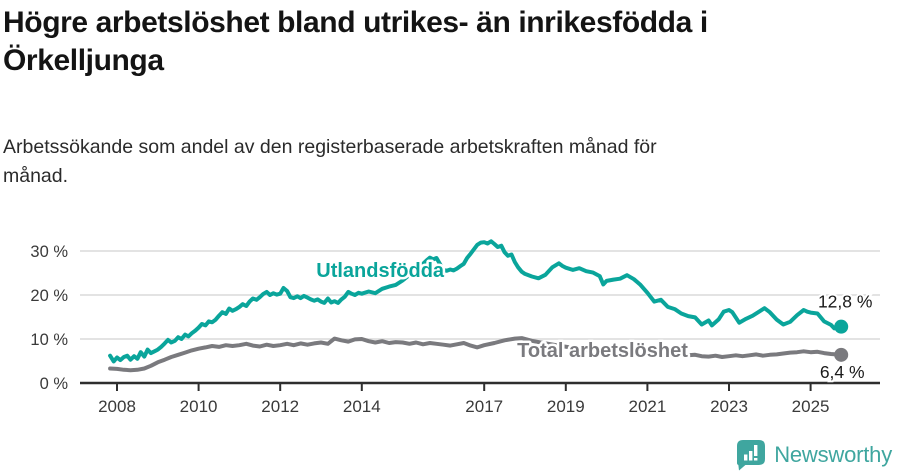 This screenshot has height=474, width=900. I want to click on series-end-value-label: 6,4 %, so click(842, 372).